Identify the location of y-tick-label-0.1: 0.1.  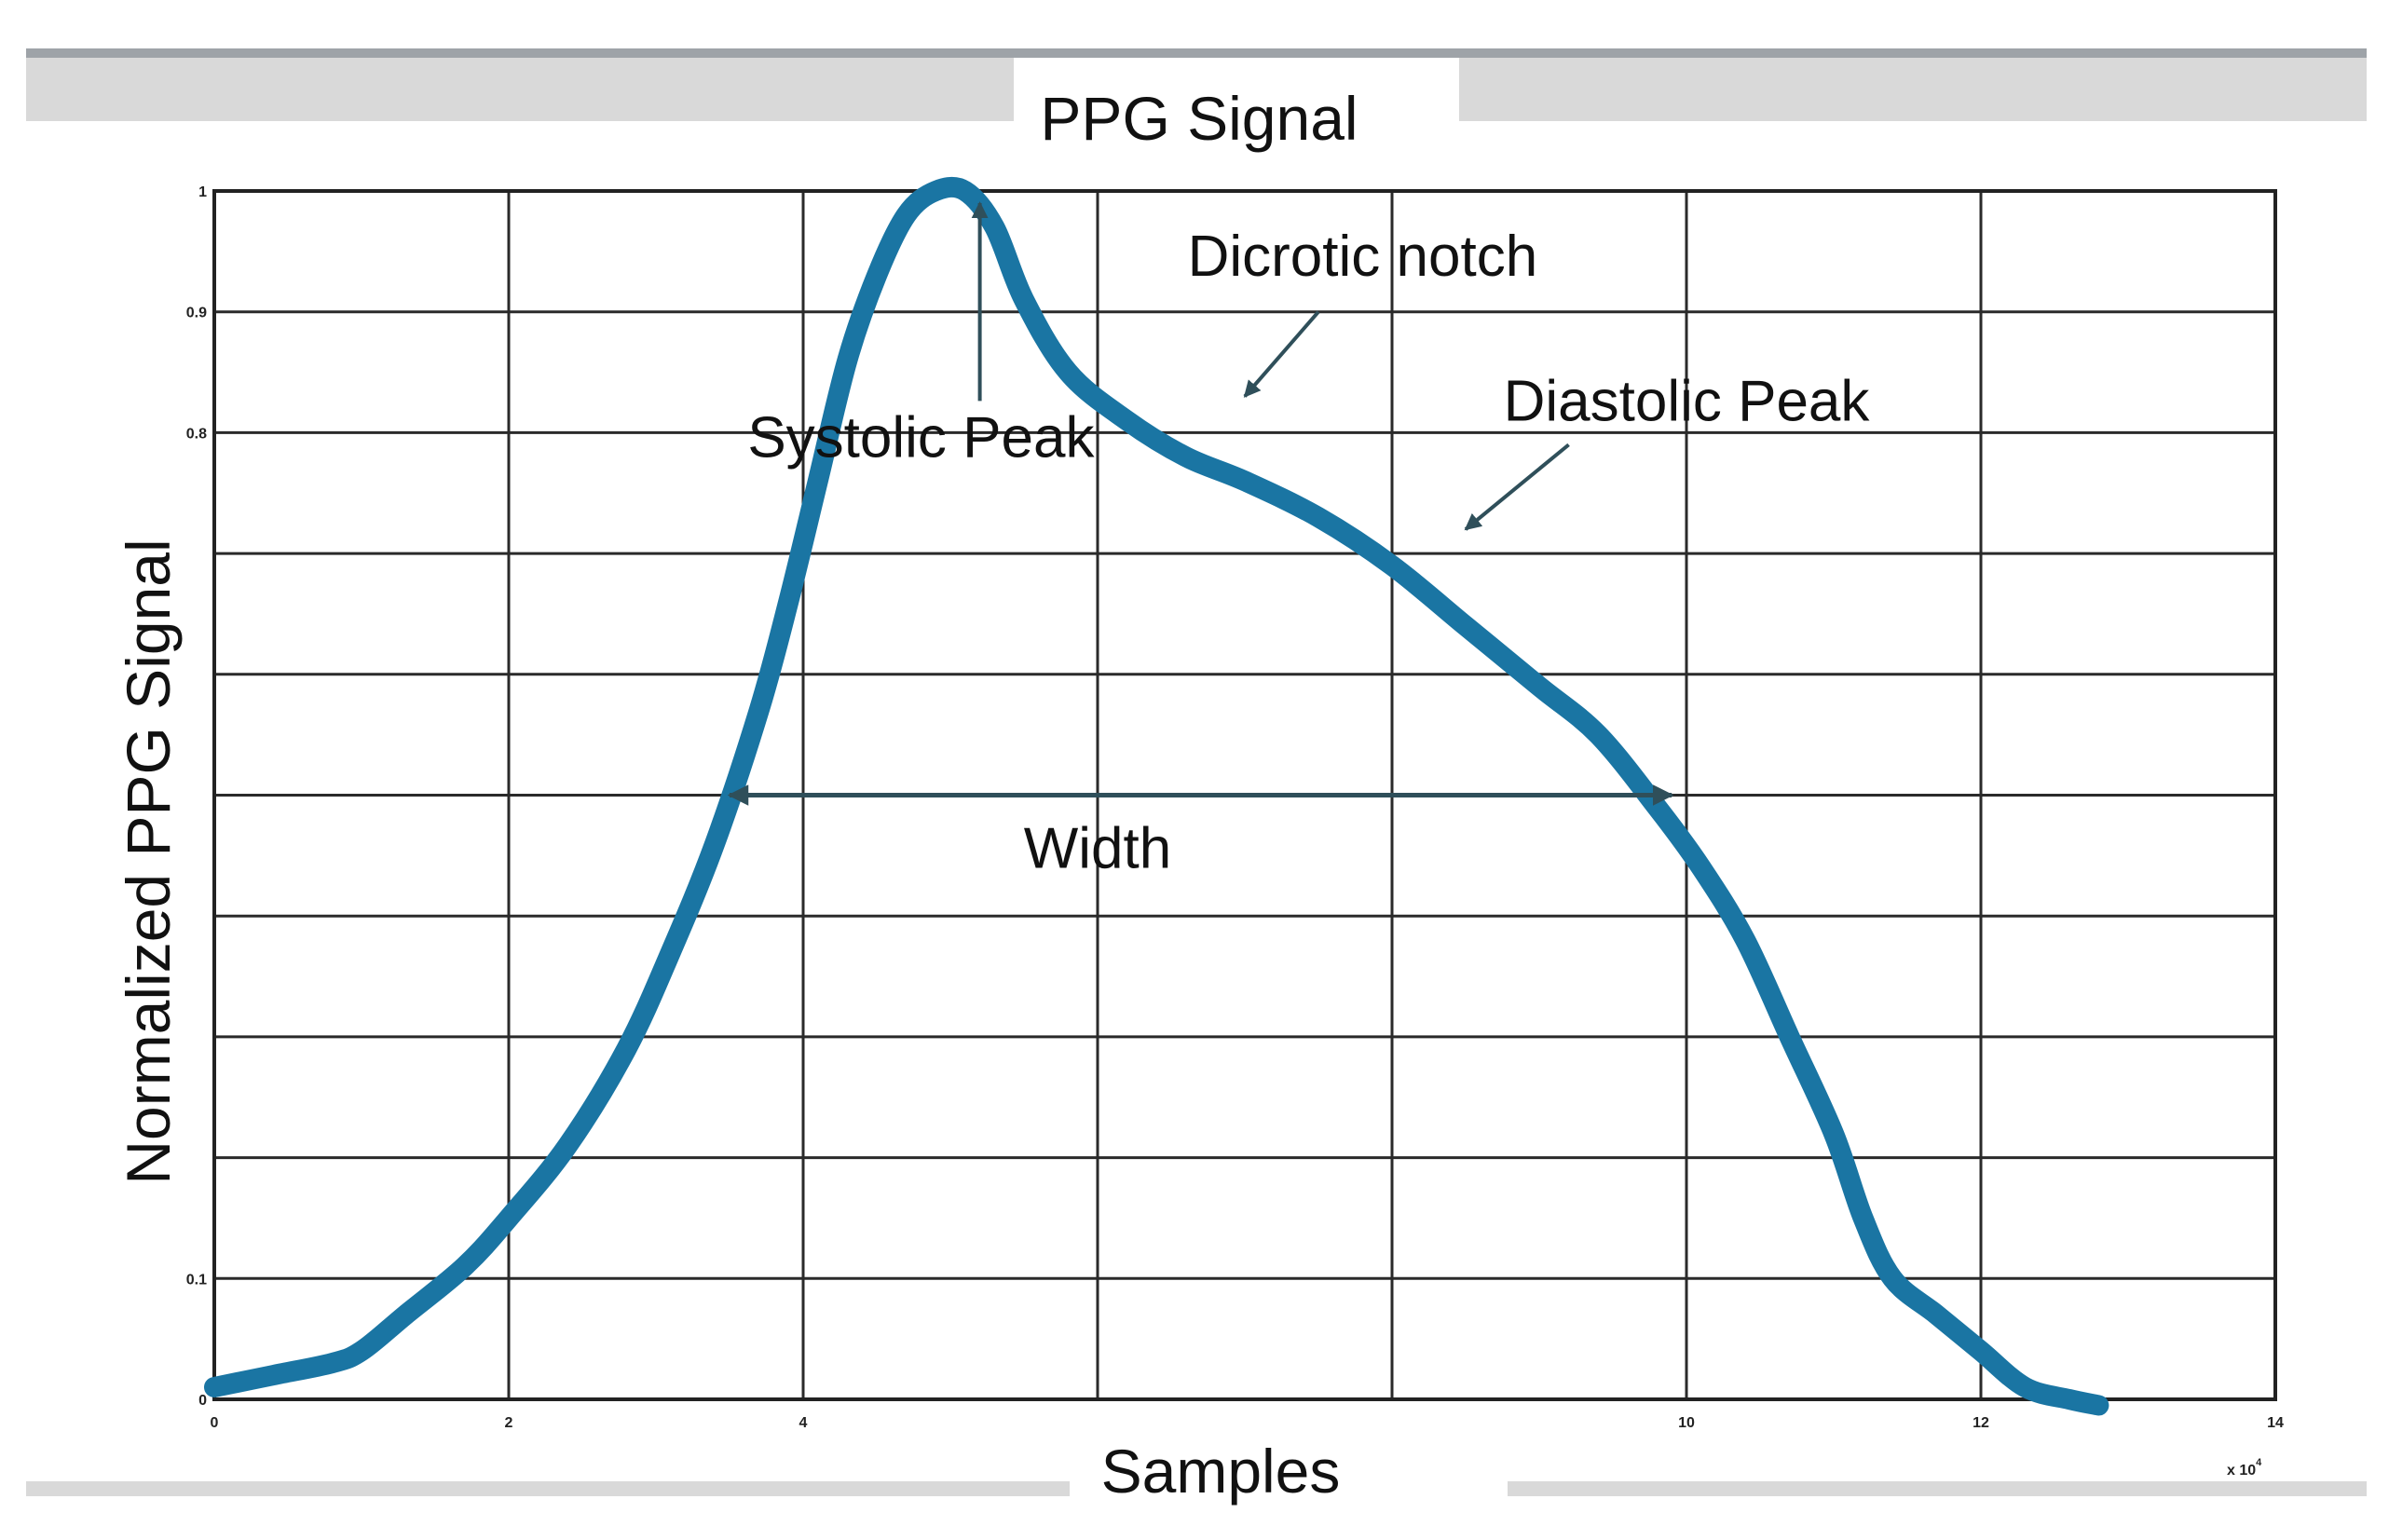
(196, 1280).